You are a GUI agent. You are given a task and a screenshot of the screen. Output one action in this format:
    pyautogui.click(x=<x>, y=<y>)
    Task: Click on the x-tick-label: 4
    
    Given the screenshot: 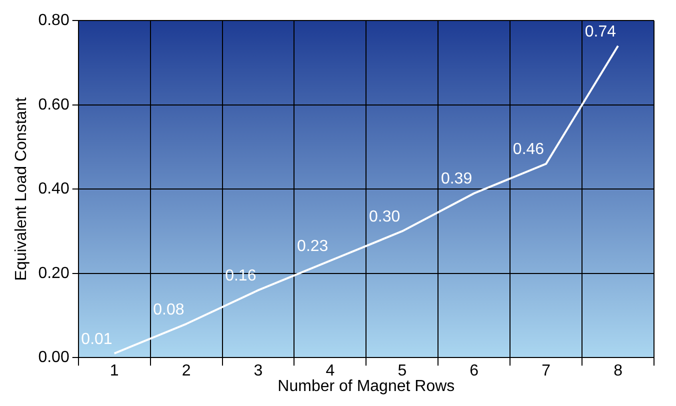 What is the action you would take?
    pyautogui.click(x=330, y=371)
    